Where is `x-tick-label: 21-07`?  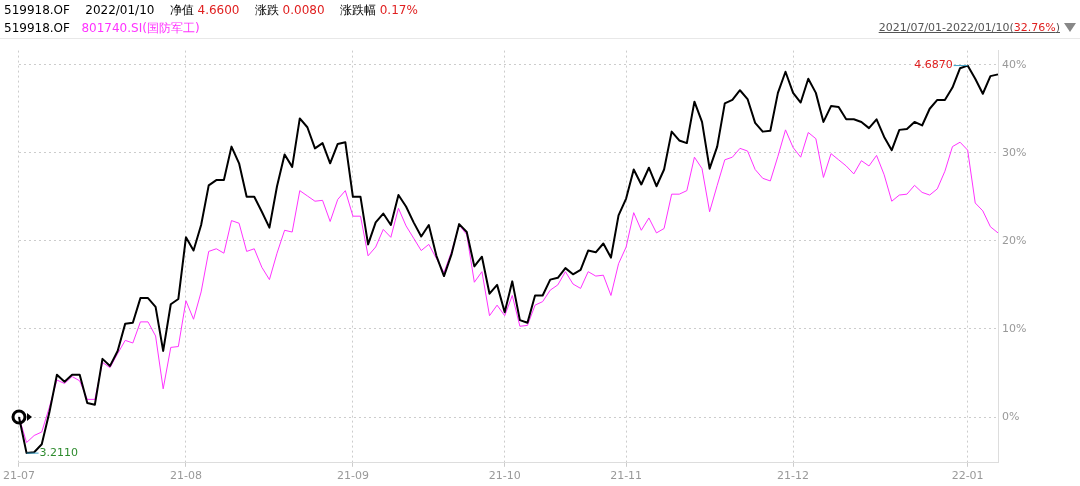
x-tick-label: 21-07 is located at coordinates (19, 476).